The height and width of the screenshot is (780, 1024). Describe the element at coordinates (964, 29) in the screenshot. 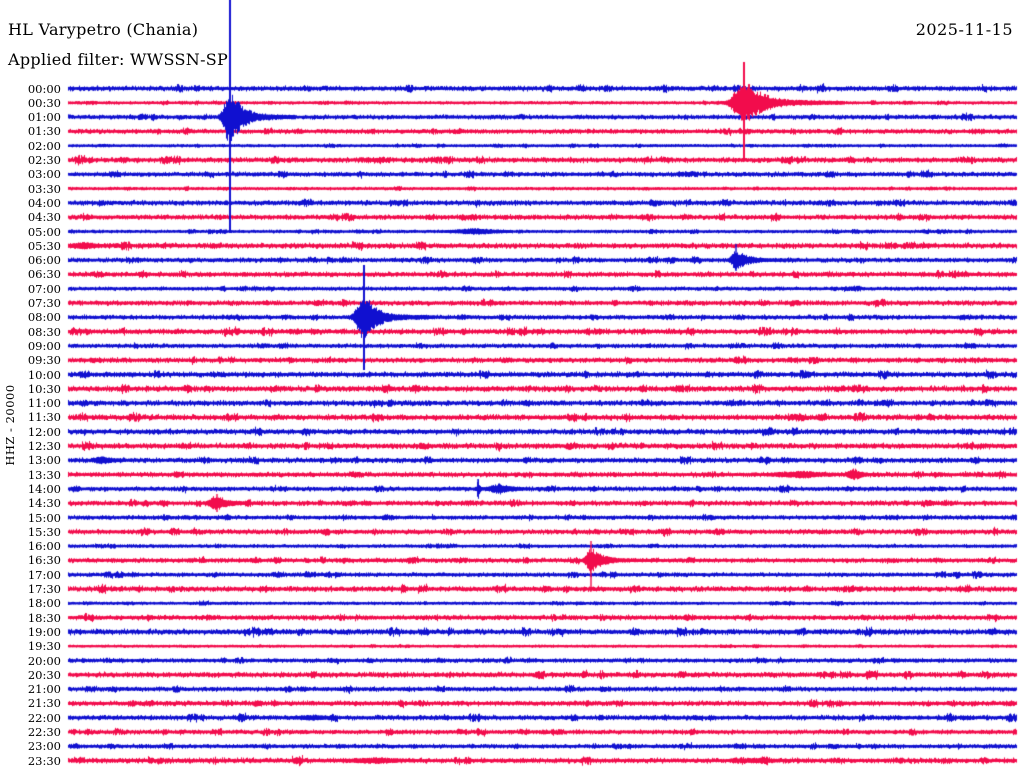

I see `date-label: 2025-11-15` at that location.